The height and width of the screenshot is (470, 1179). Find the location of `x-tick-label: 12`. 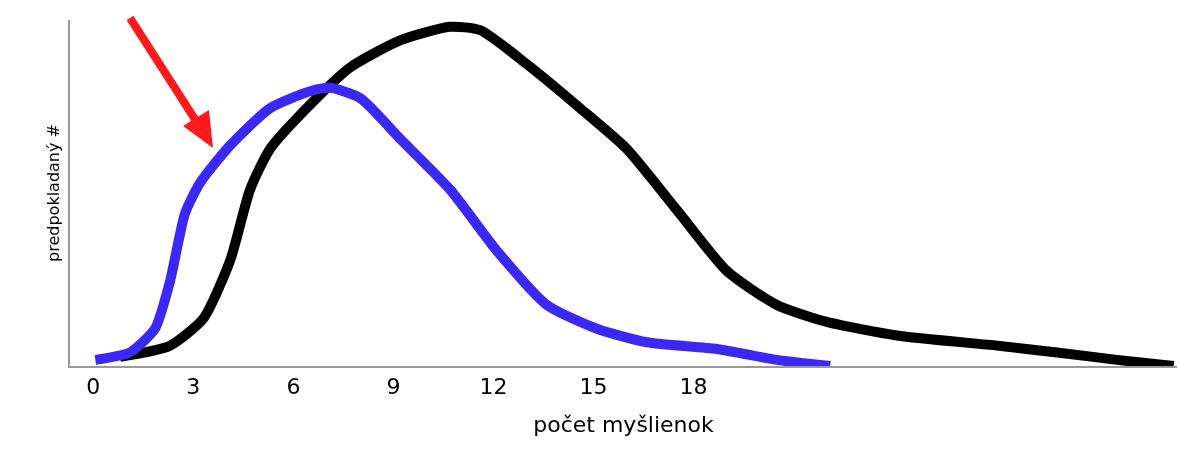

x-tick-label: 12 is located at coordinates (493, 387).